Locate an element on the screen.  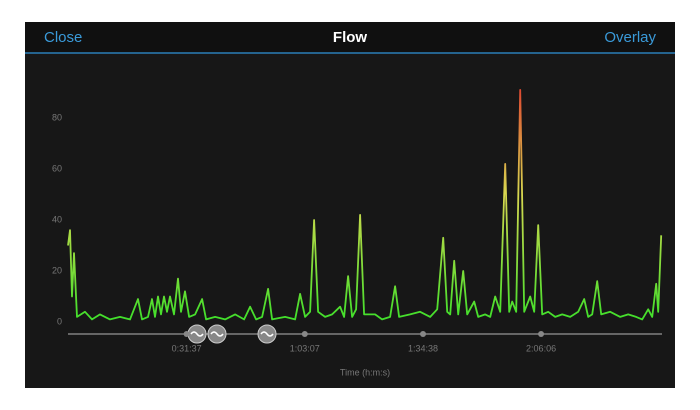
x-tick-label: 1:03:07 is located at coordinates (305, 348).